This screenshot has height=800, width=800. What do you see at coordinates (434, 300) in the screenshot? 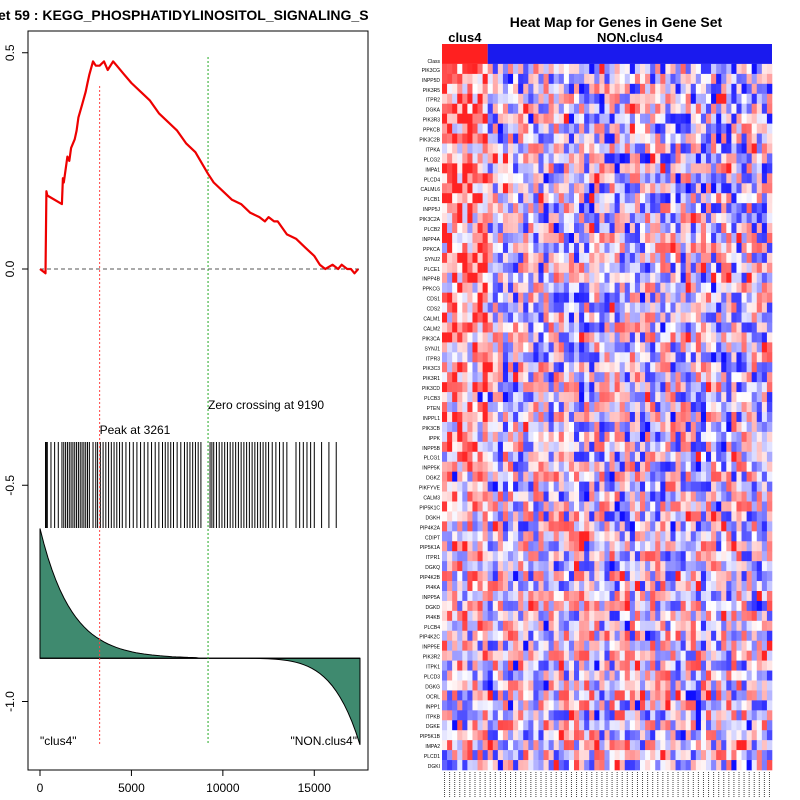
I see `gene-label: CDS1` at bounding box center [434, 300].